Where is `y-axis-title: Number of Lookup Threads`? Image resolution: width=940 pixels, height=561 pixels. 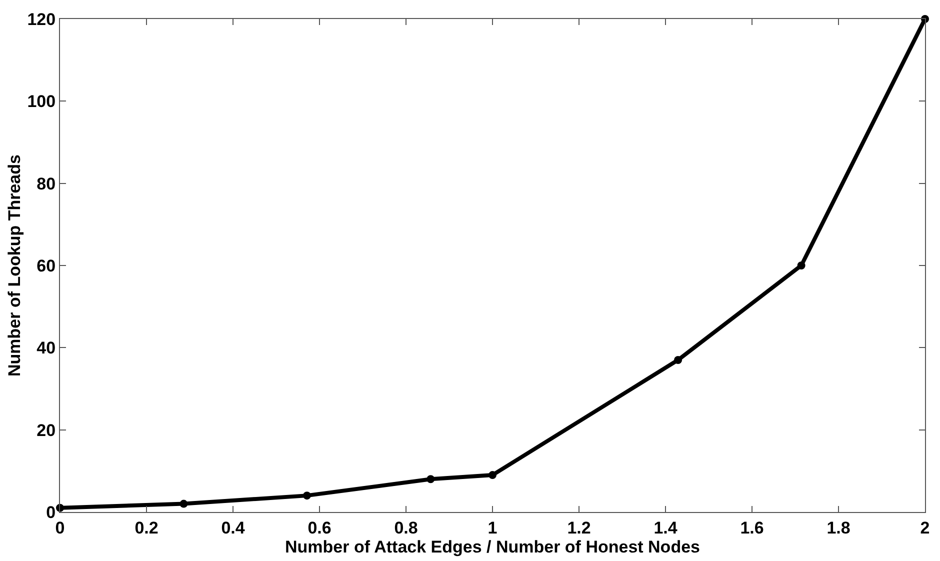 y-axis-title: Number of Lookup Threads is located at coordinates (14, 265).